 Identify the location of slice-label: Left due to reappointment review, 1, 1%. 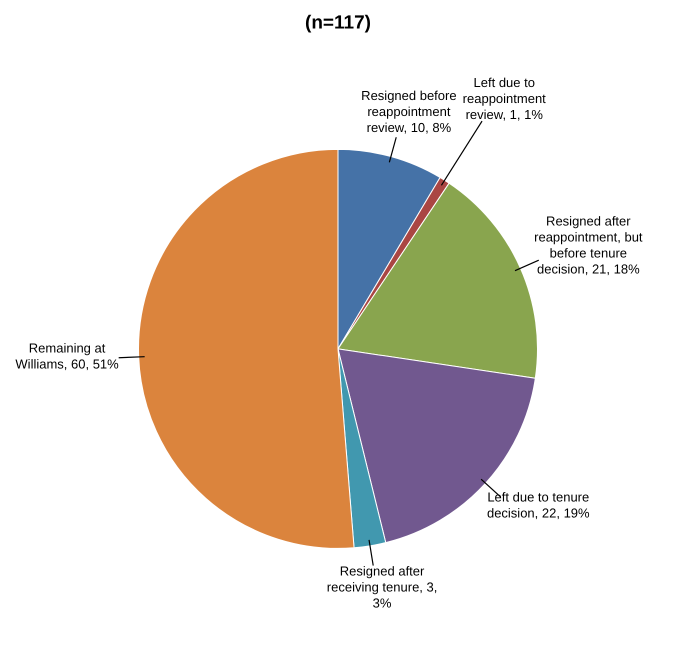
(504, 98).